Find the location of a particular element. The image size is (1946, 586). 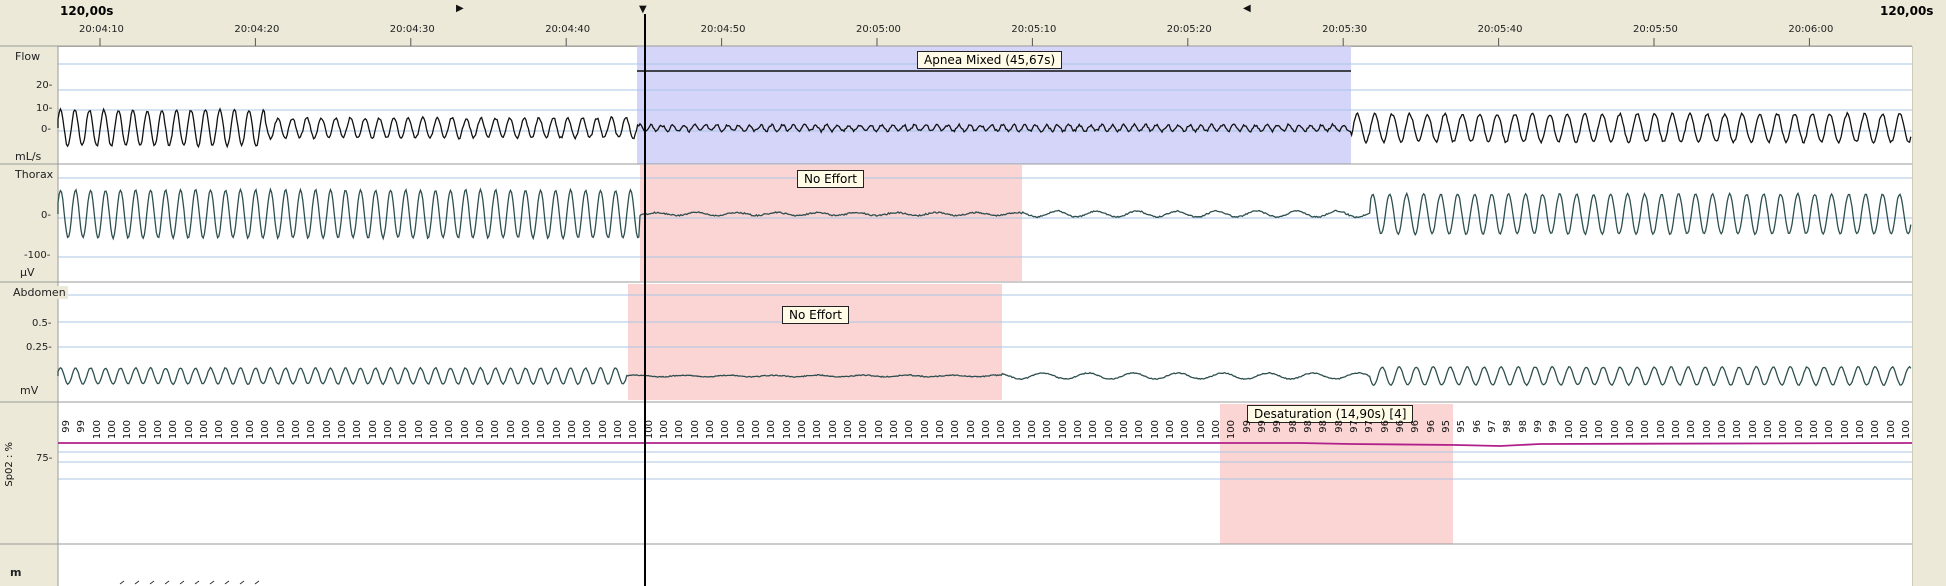

abdomen-event-label: No Effort is located at coordinates (815, 315).